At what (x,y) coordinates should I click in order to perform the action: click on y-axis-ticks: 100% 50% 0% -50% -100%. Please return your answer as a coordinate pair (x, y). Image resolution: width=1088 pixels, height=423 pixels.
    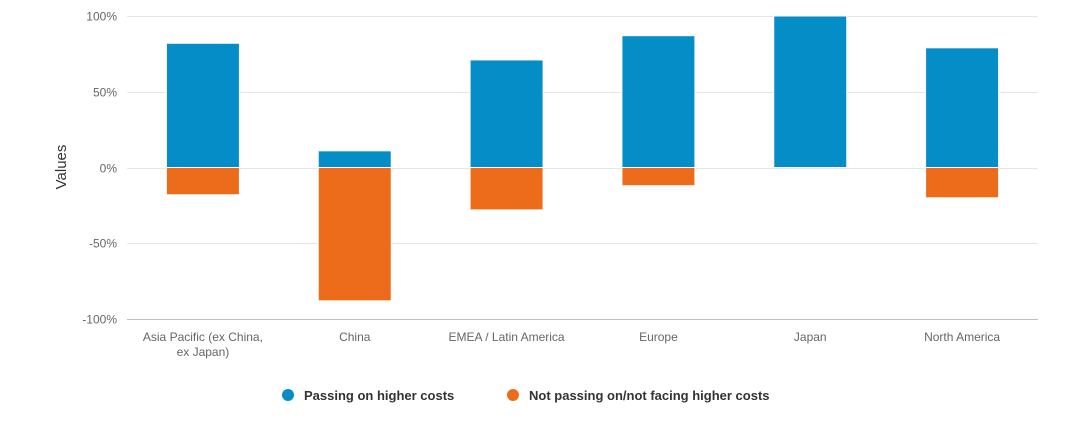
    Looking at the image, I should click on (99, 168).